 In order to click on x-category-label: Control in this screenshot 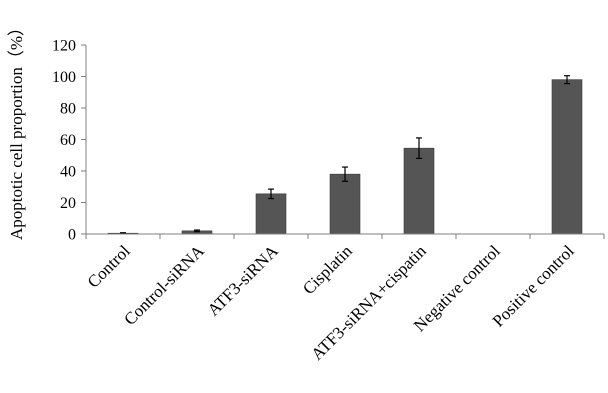, I will do `click(109, 266)`.